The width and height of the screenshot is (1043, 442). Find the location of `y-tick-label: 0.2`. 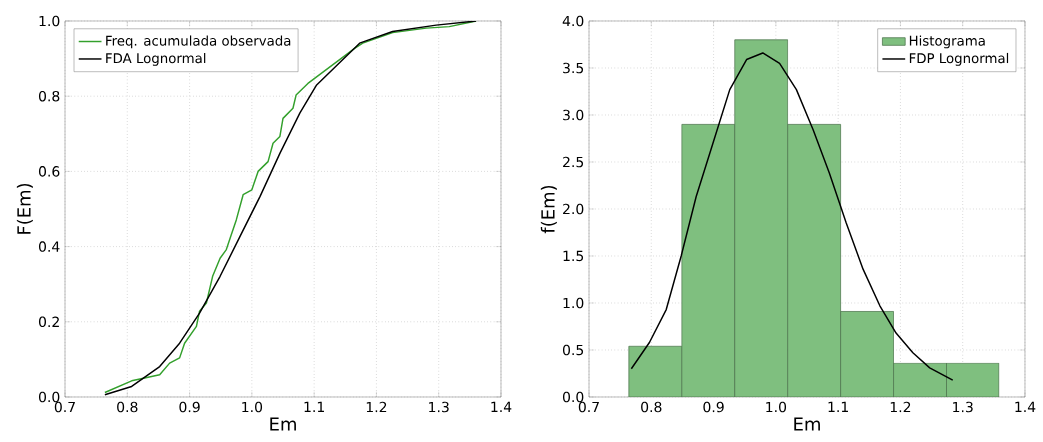

y-tick-label: 0.2 is located at coordinates (48, 322).